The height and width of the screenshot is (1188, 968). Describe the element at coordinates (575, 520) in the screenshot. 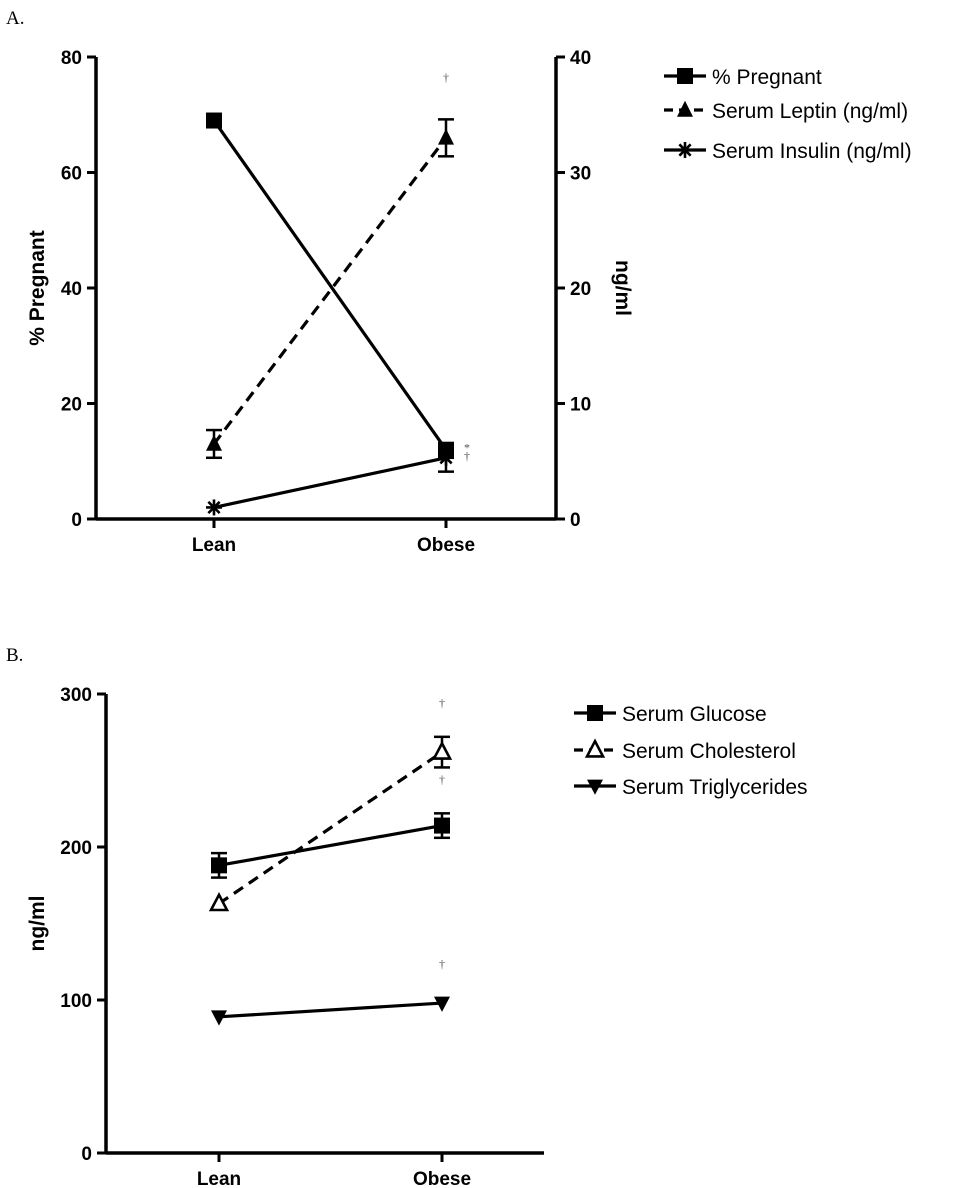

I see `right-axis-tick-label: 0` at that location.